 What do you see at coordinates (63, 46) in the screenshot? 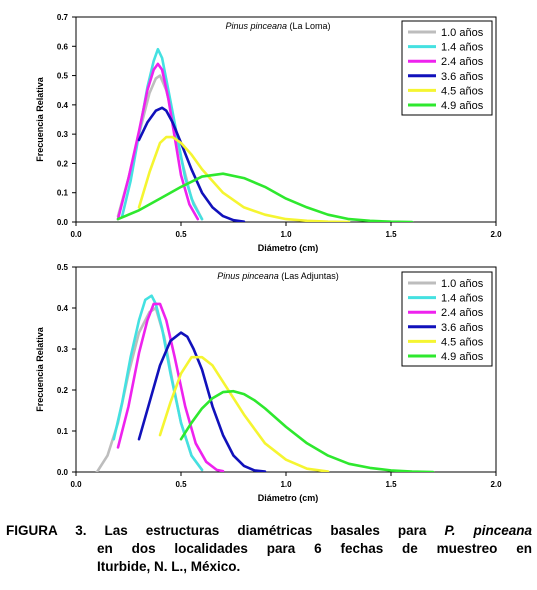
I see `y-tick-label: 0.6` at bounding box center [63, 46].